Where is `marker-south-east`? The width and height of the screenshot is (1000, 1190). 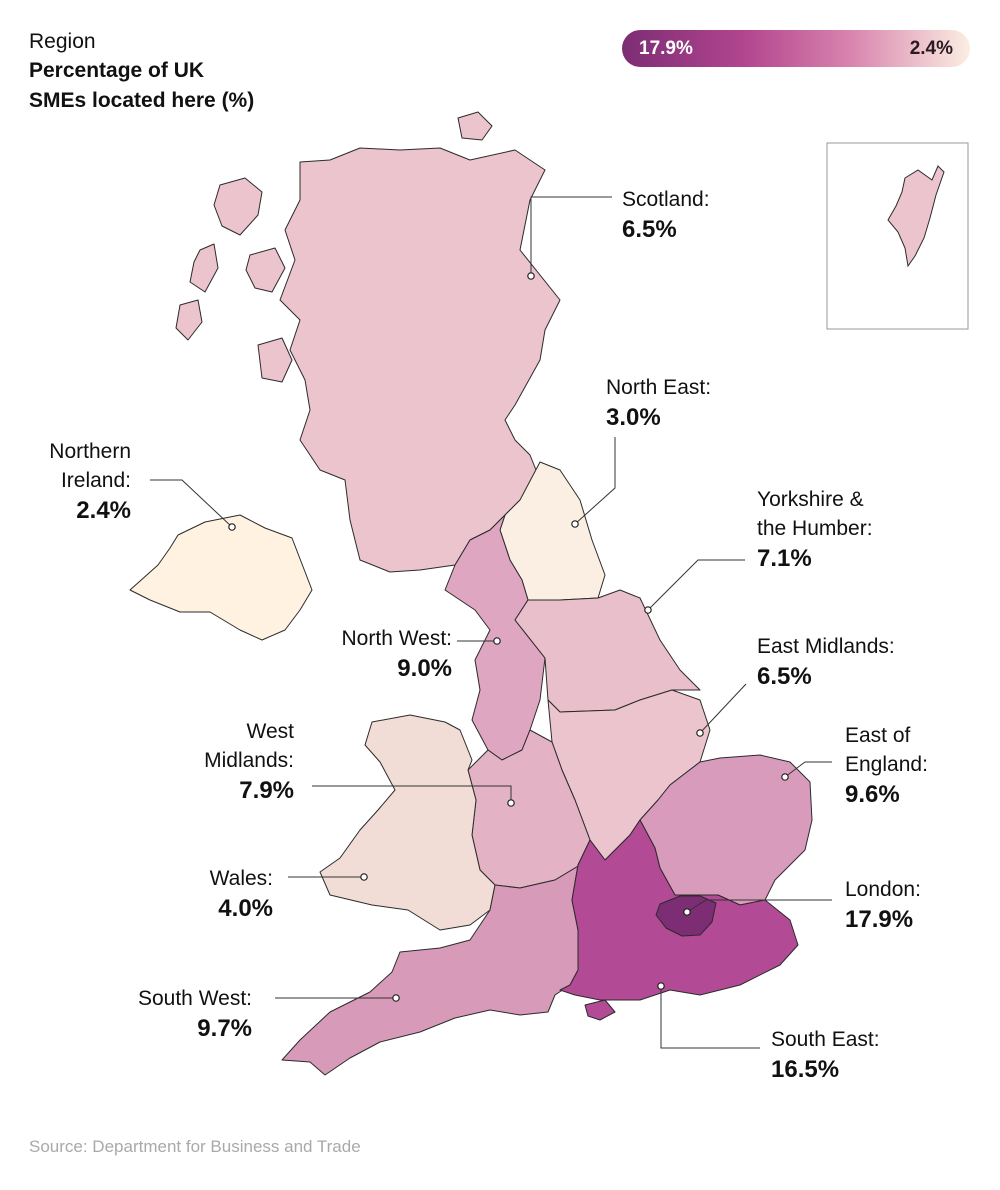
marker-south-east is located at coordinates (661, 986).